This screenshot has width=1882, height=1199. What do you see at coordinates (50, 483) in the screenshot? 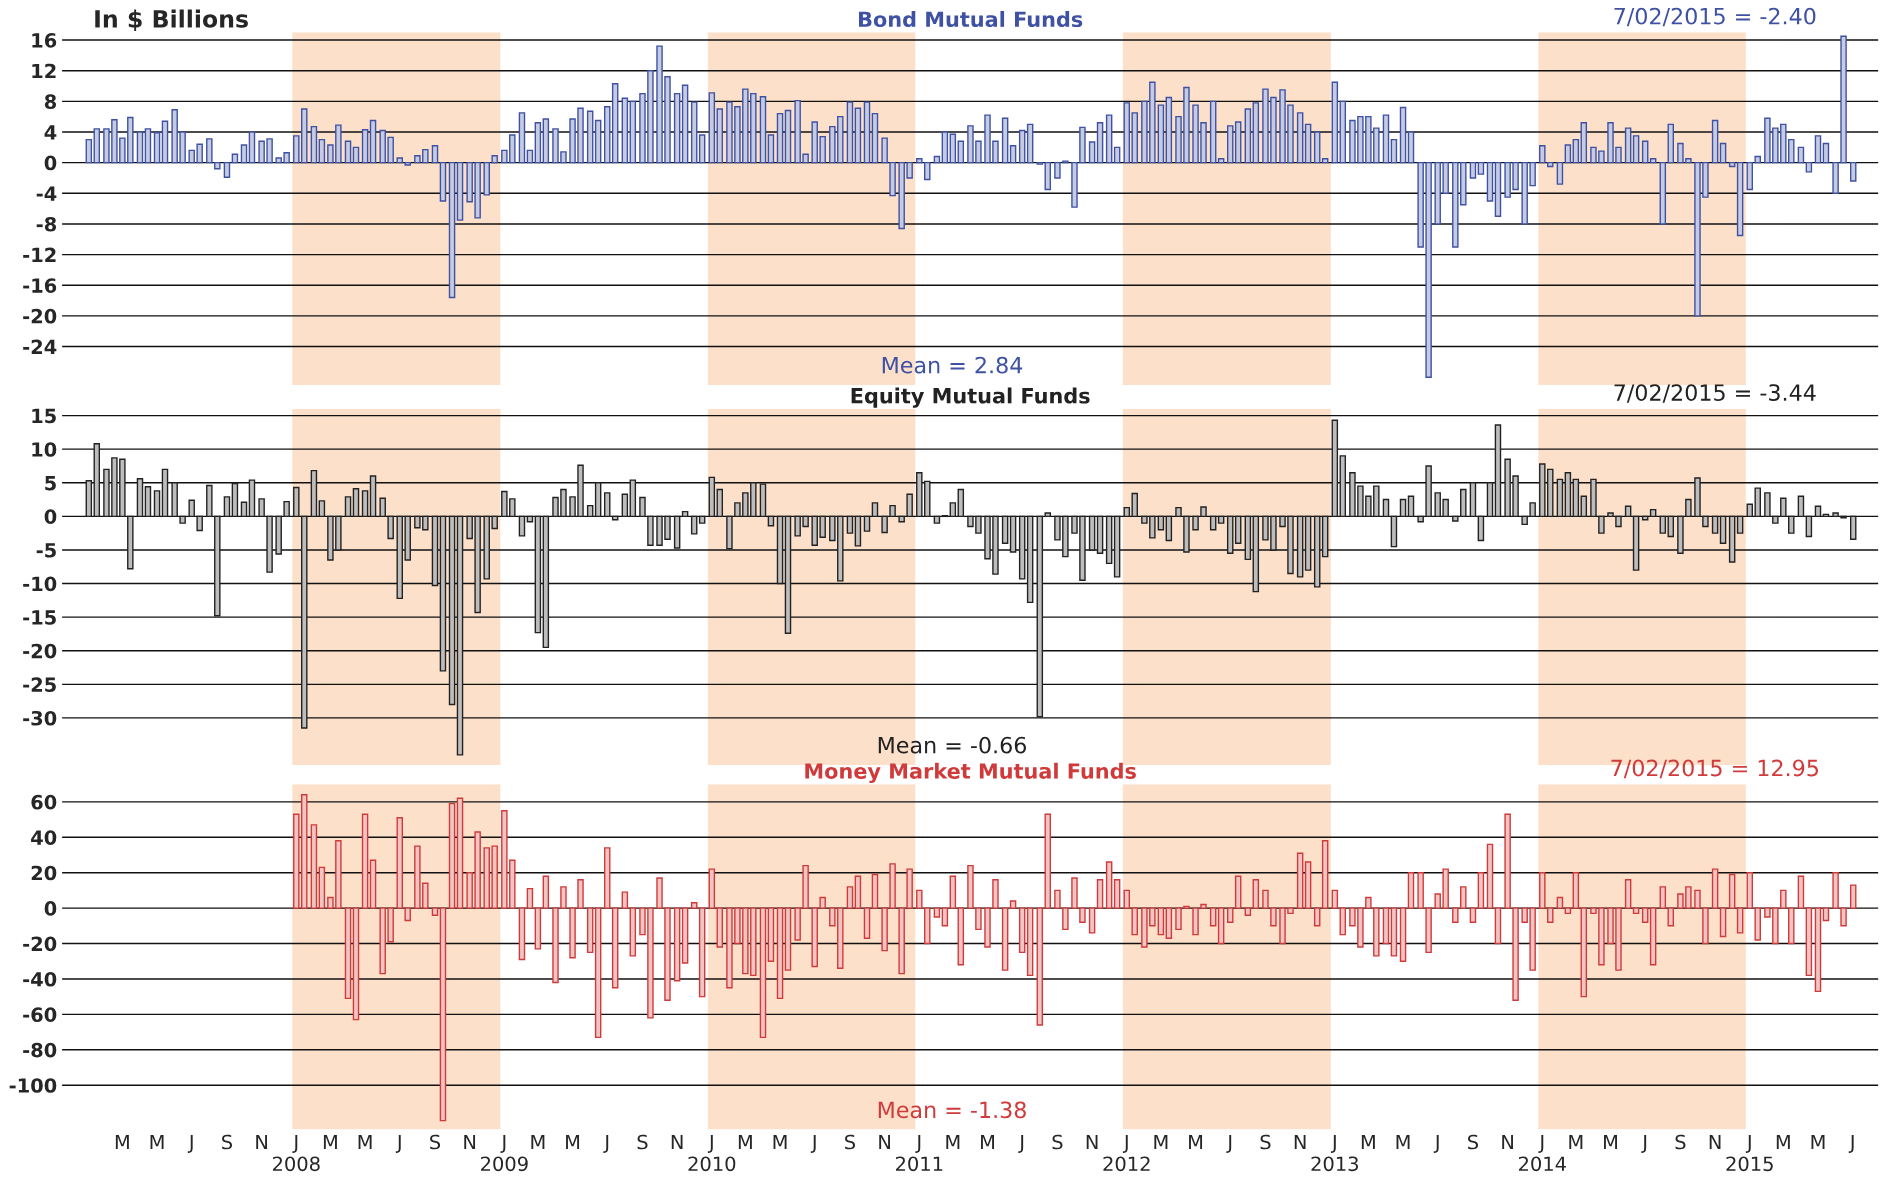
I see `y-tick-label: 5` at bounding box center [50, 483].